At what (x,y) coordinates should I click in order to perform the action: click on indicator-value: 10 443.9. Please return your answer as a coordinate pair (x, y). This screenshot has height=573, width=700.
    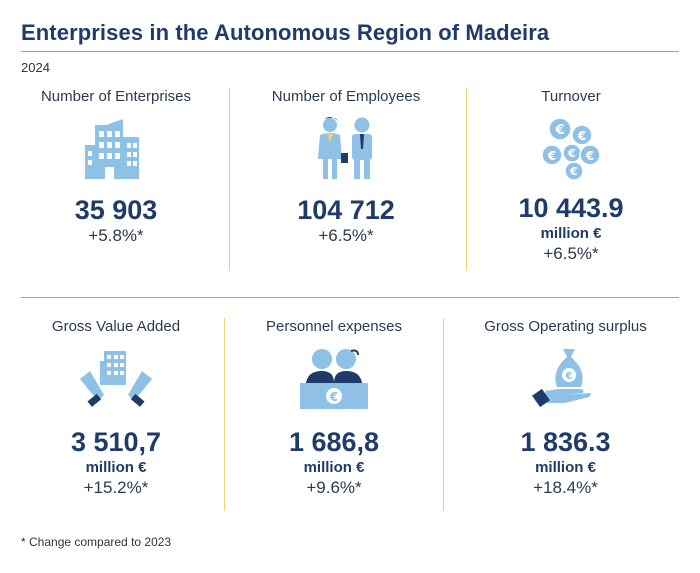
    Looking at the image, I should click on (571, 208).